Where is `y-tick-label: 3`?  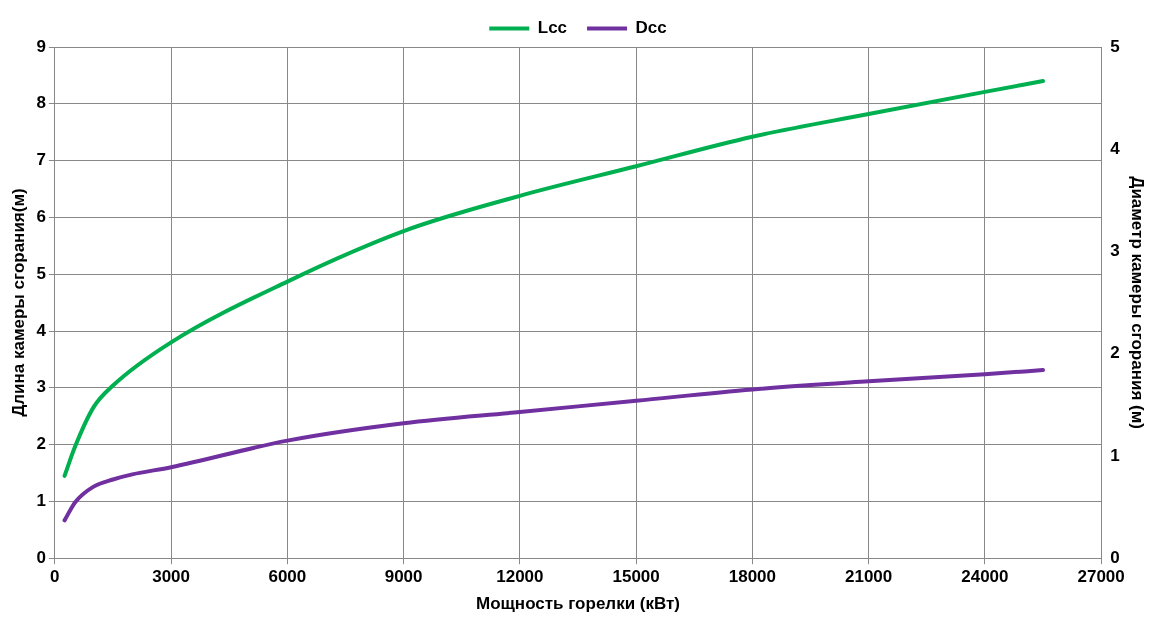
y-tick-label: 3 is located at coordinates (41, 387).